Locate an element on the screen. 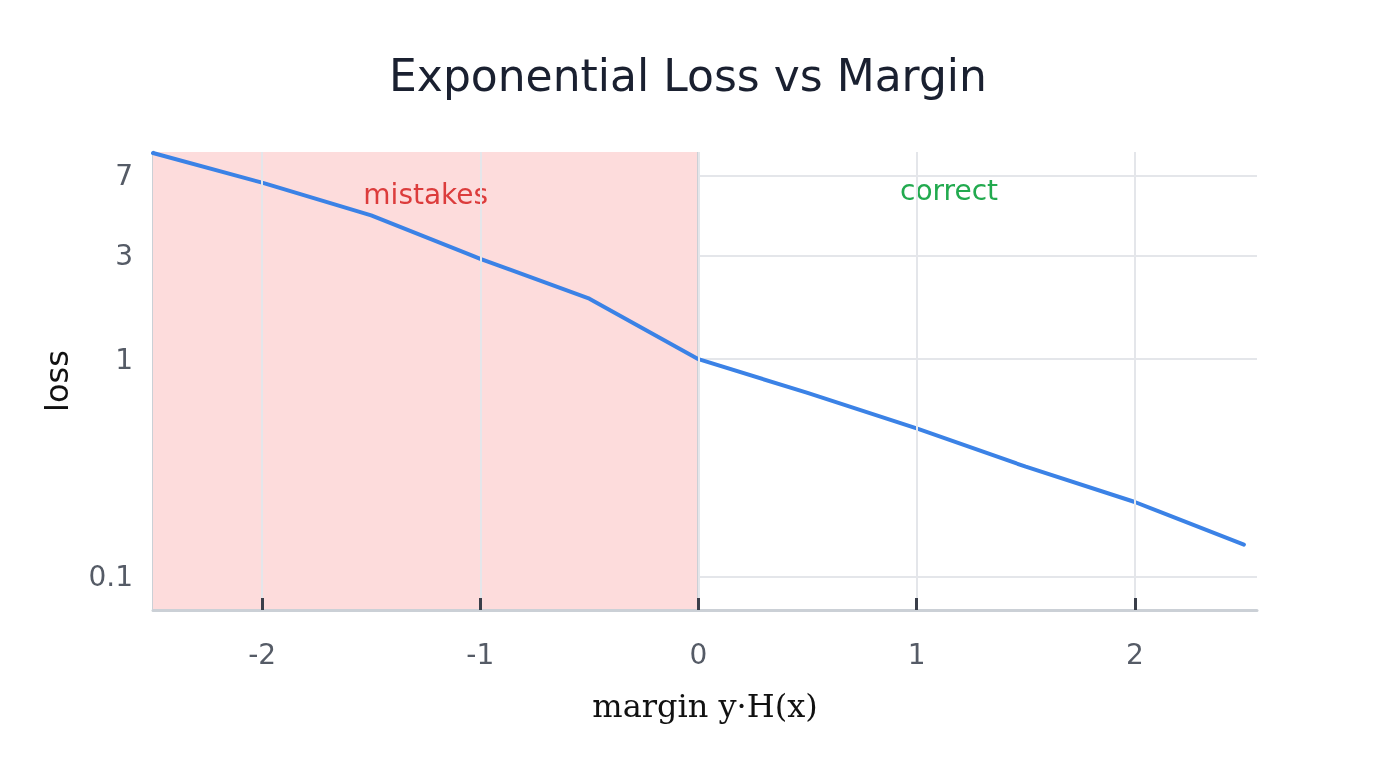  x-axis-title: margin y·H(x) is located at coordinates (705, 706).